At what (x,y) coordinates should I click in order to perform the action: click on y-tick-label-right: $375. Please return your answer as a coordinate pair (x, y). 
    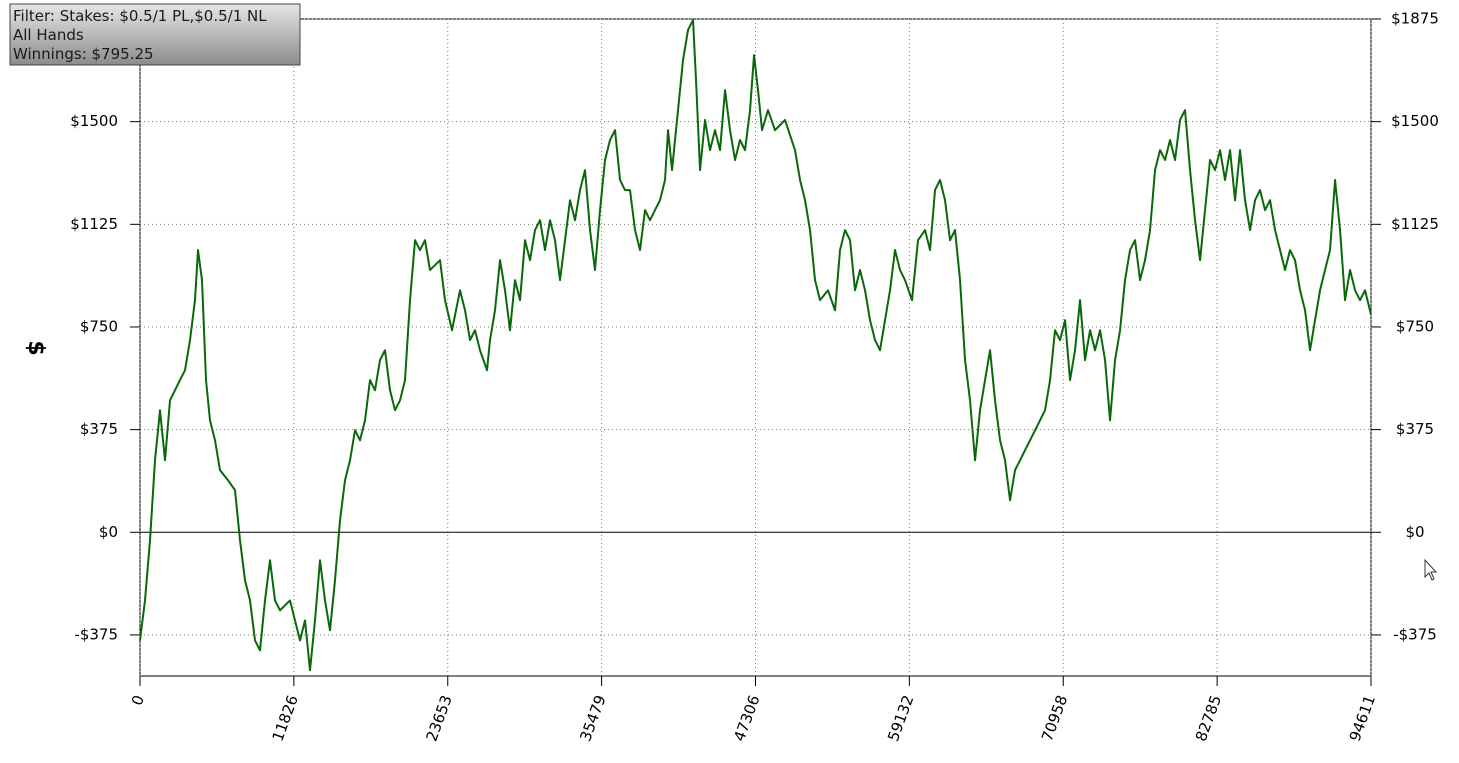
    Looking at the image, I should click on (1415, 429).